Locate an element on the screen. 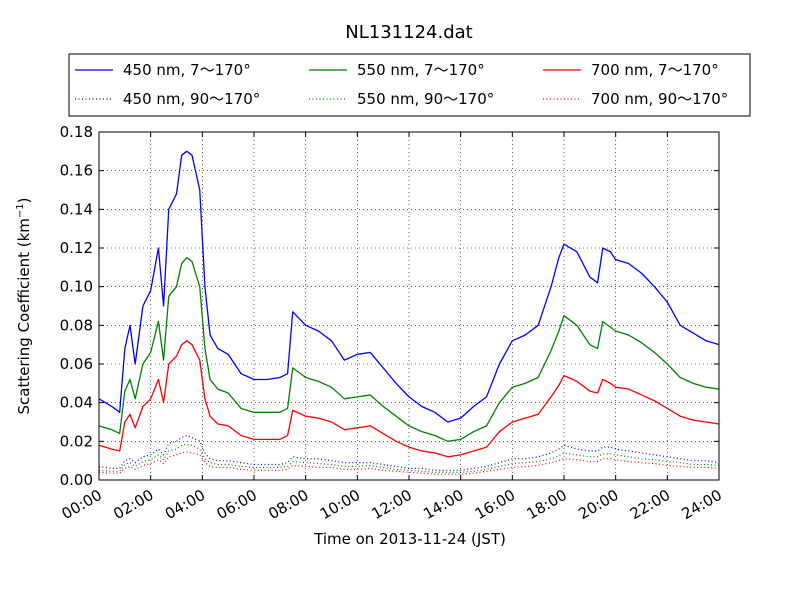 This screenshot has height=600, width=800. x-tick-label: 20:00 is located at coordinates (598, 504).